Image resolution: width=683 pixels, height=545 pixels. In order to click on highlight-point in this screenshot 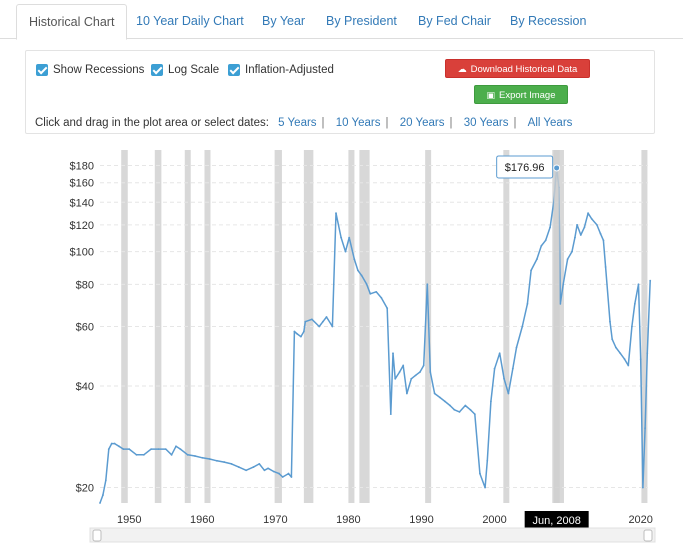, I will do `click(557, 168)`.